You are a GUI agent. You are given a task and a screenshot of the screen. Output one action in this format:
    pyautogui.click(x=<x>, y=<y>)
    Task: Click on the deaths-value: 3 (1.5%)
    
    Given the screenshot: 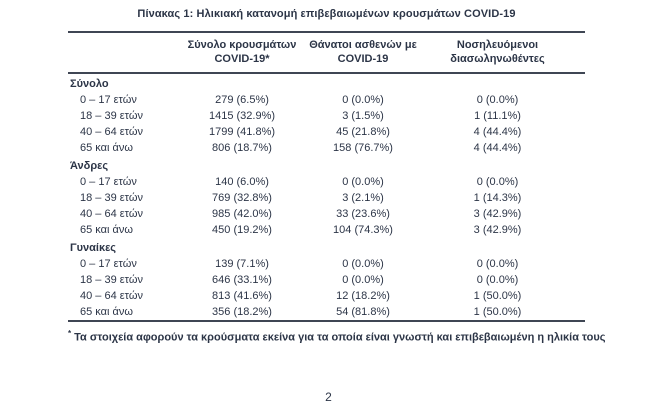 What is the action you would take?
    pyautogui.click(x=363, y=116)
    